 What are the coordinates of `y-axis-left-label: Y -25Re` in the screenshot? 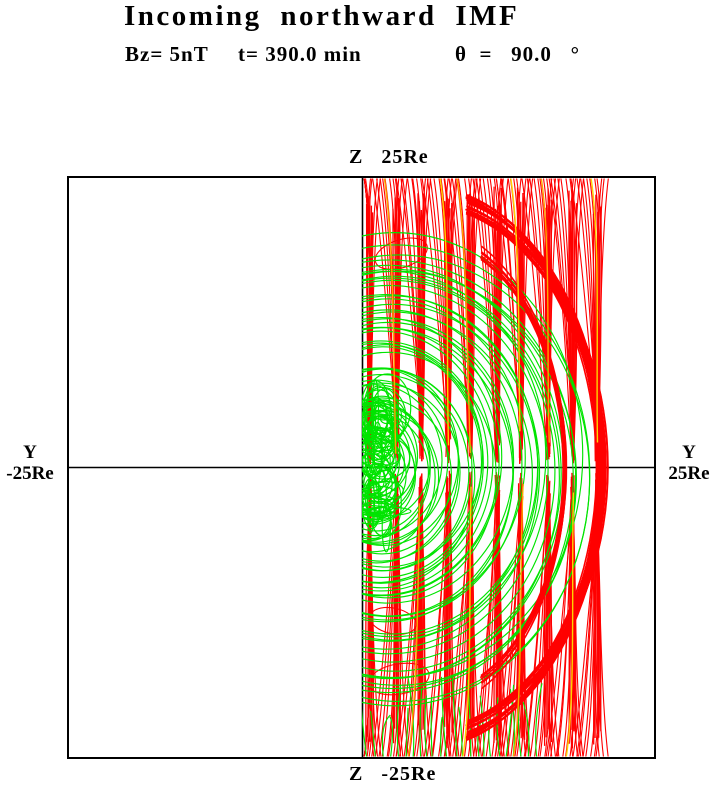 It's located at (30, 463).